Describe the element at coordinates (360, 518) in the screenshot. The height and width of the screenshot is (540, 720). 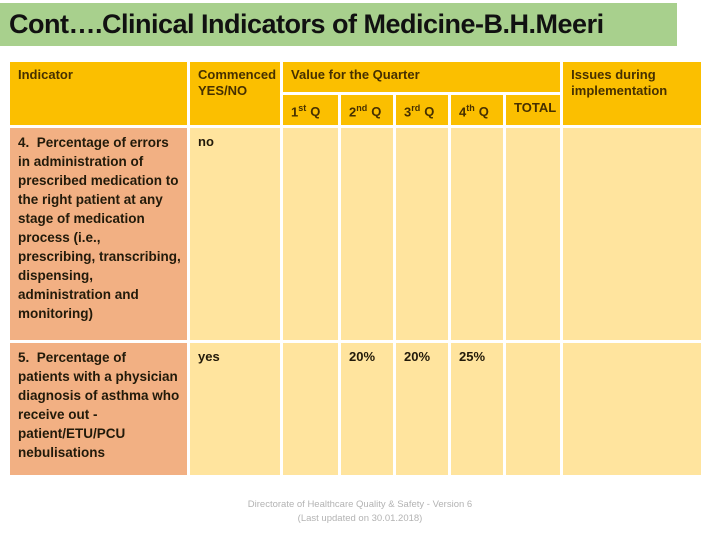
I see `footer-line-2: (Last updated on 30.01.2018)` at that location.